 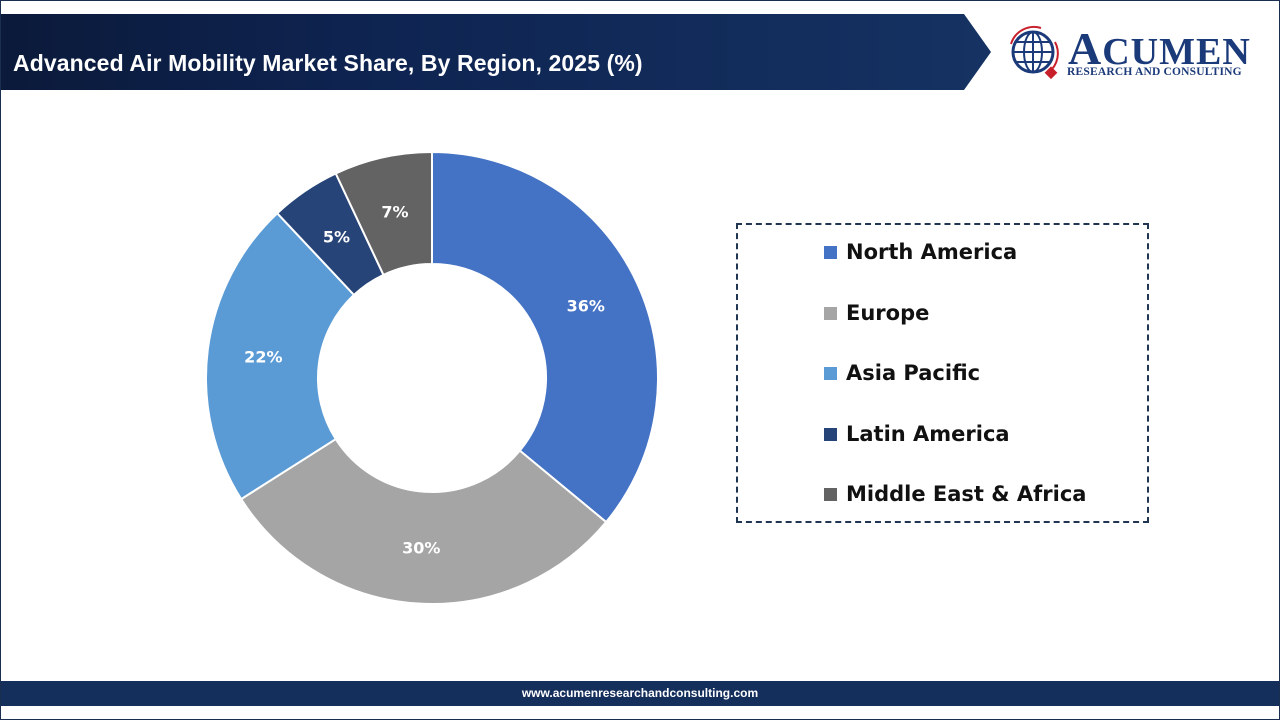 I want to click on donut-slice-asia-pacific, so click(x=280, y=356).